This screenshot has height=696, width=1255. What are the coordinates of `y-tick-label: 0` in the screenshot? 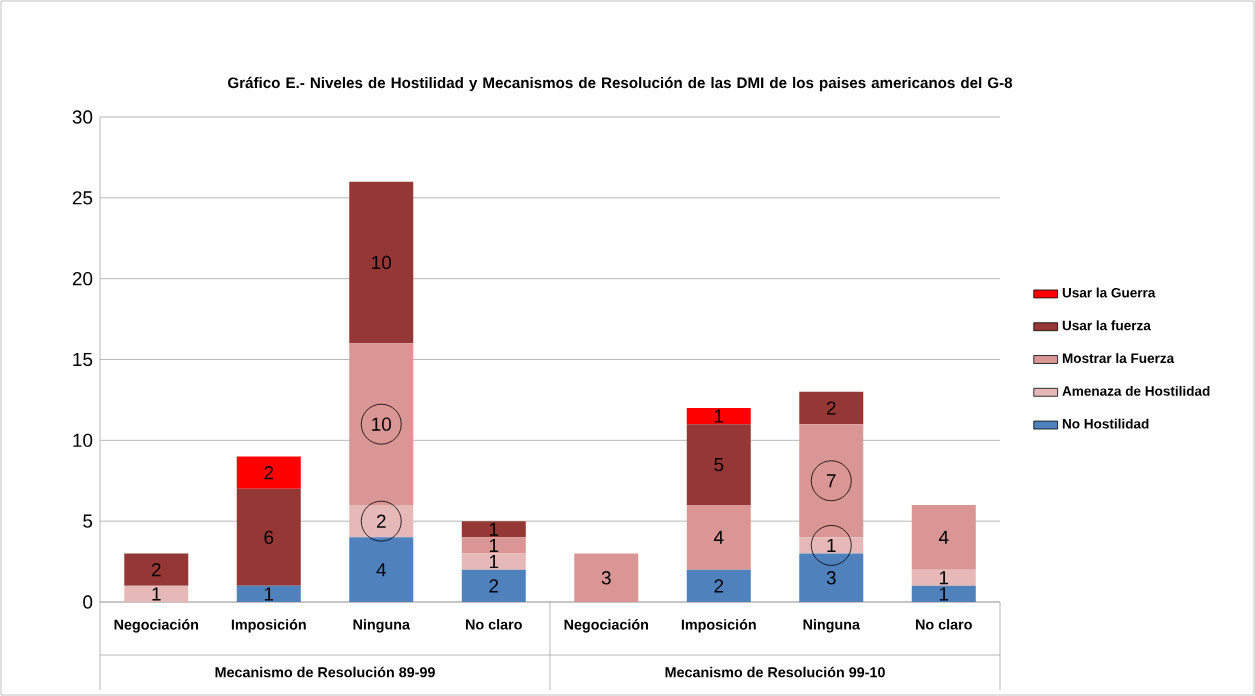 It's located at (88, 602).